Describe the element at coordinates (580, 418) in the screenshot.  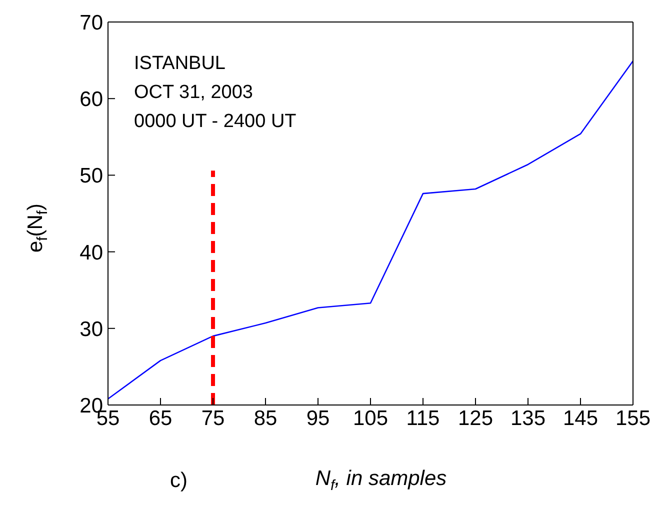
I see `x-tick-label: 145` at that location.